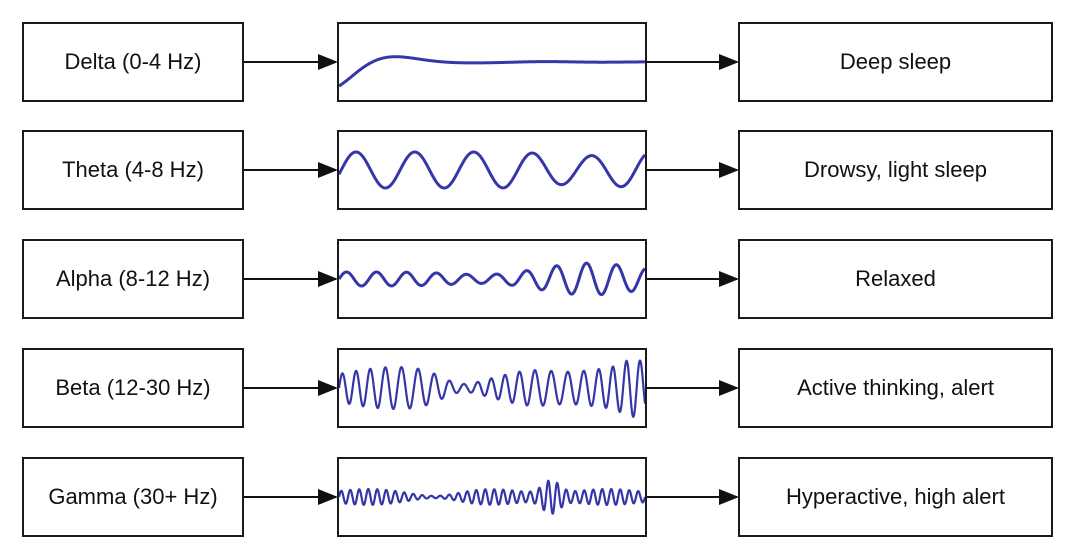  I want to click on state-label-theta: Drowsy, light sleep, so click(895, 169).